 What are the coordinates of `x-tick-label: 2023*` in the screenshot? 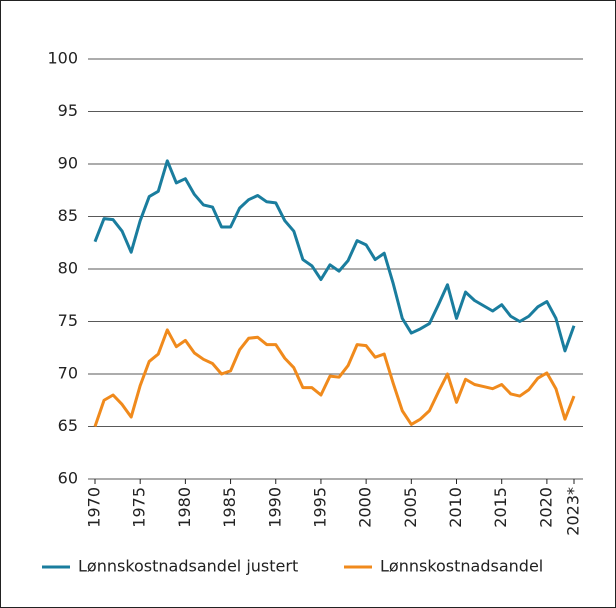 It's located at (573, 511).